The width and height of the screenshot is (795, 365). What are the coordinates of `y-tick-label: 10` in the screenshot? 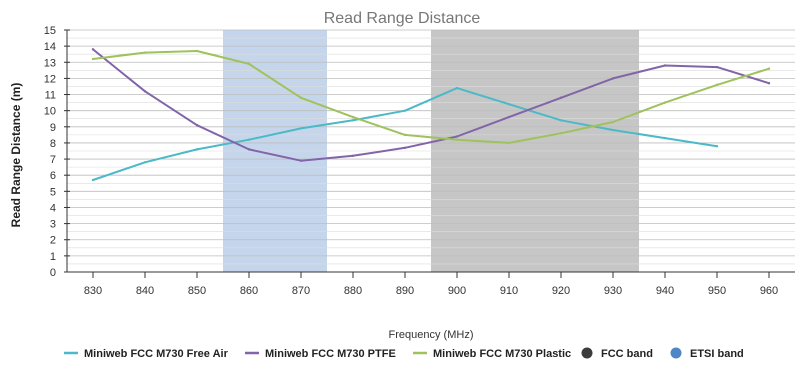 It's located at (50, 112).